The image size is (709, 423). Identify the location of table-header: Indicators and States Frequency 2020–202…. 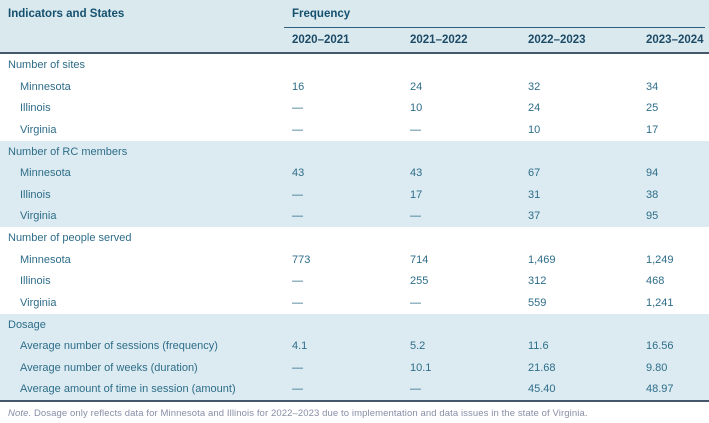
(354, 26).